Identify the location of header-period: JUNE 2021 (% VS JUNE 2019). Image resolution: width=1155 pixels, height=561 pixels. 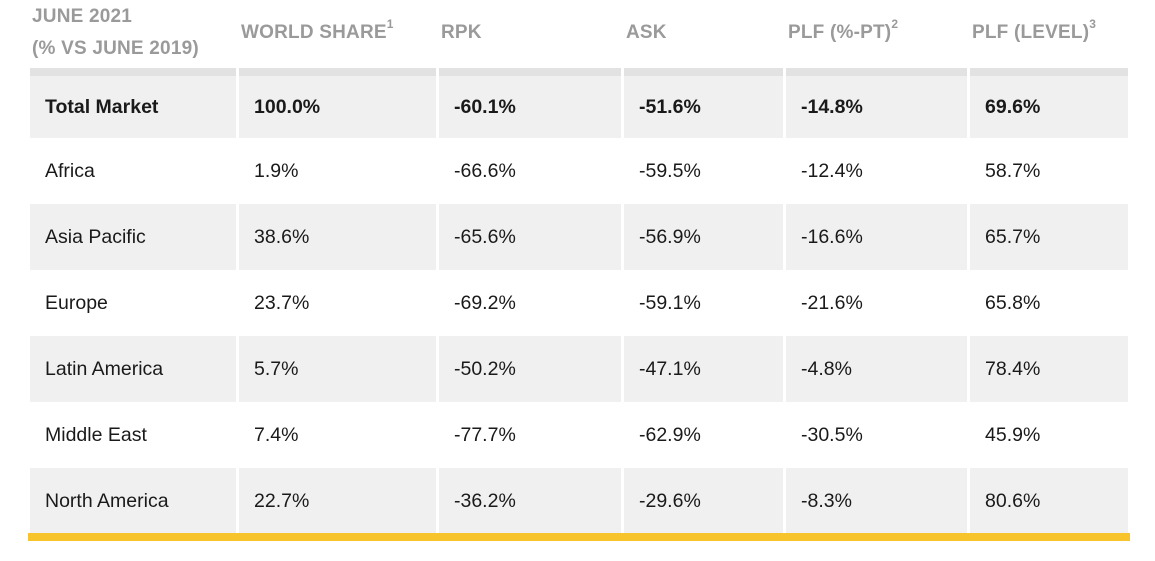
(135, 34).